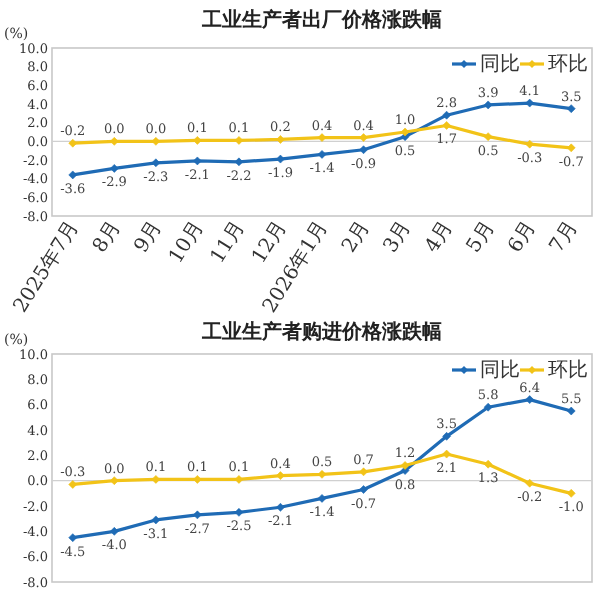  Describe the element at coordinates (321, 20) in the screenshot. I see `chart-title: 工业生产者出厂价格涨跌幅` at that location.